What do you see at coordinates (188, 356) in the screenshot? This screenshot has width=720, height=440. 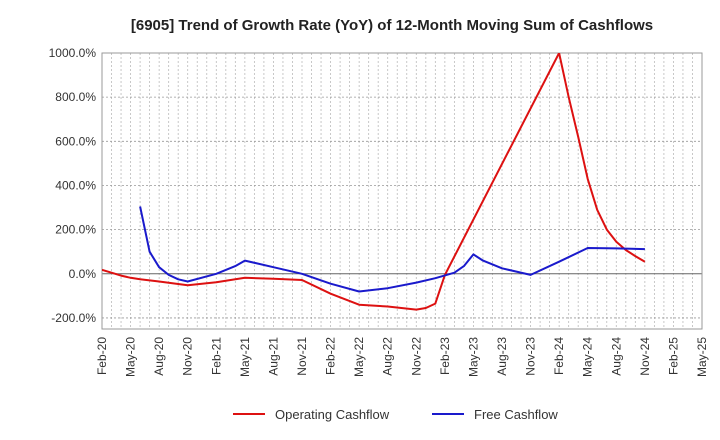 I see `x-tick-label: Nov-20` at bounding box center [188, 356].